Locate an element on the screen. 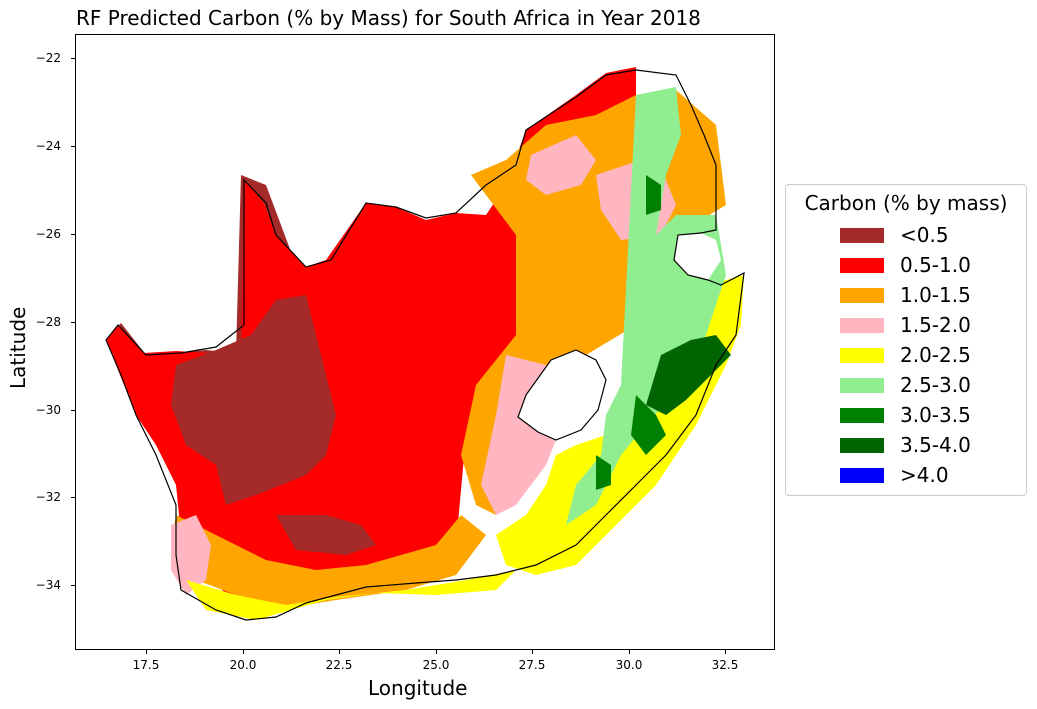 This screenshot has height=709, width=1037. x-tick-label: 20.0 is located at coordinates (243, 665).